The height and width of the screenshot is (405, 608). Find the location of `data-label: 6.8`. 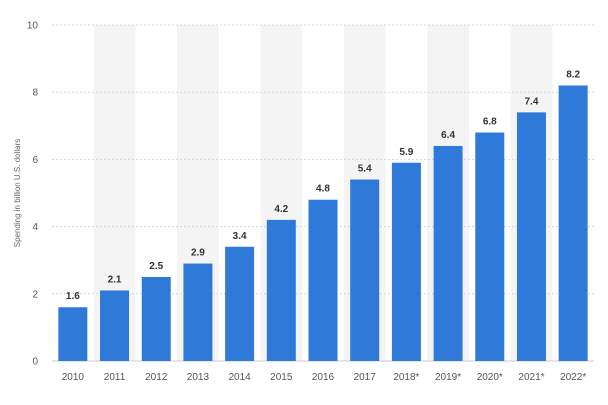

data-label: 6.8 is located at coordinates (490, 122).